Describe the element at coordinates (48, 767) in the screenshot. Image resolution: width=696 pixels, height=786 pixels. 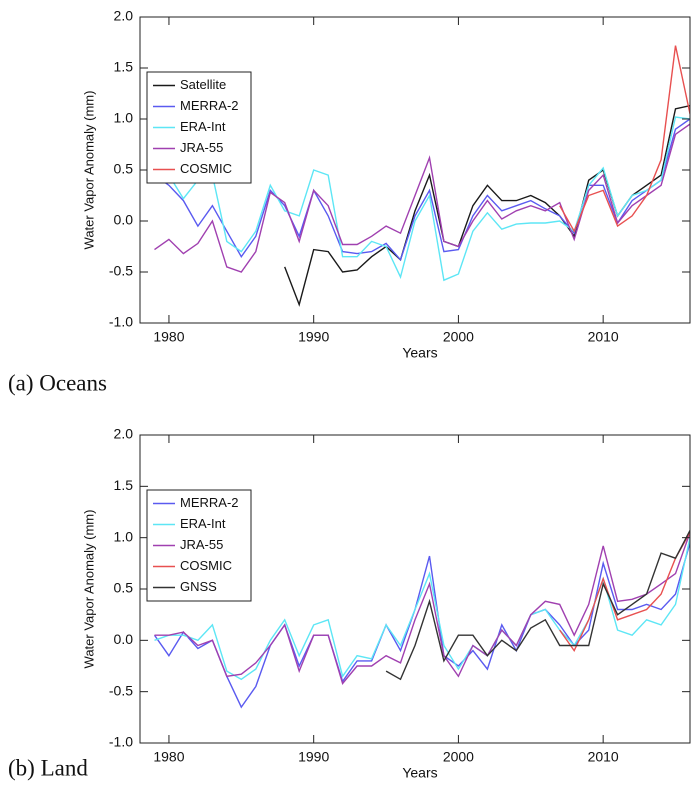
I see `caption: (b) Land` at that location.